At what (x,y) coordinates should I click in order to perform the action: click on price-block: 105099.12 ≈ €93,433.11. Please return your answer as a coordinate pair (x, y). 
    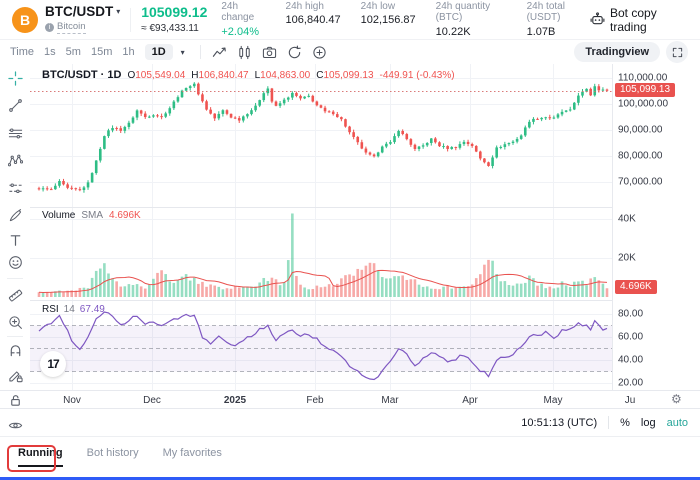
    Looking at the image, I should click on (174, 19).